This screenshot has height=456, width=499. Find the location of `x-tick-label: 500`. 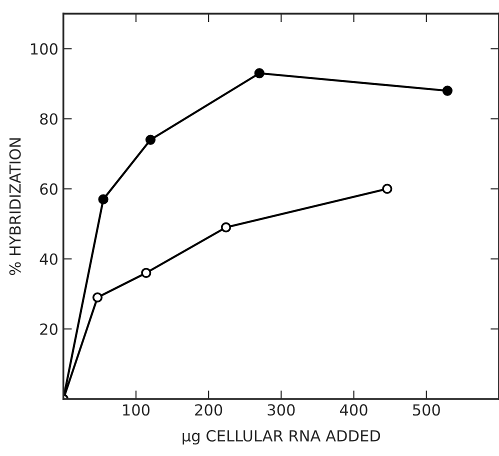

x-tick-label: 500 is located at coordinates (426, 410).